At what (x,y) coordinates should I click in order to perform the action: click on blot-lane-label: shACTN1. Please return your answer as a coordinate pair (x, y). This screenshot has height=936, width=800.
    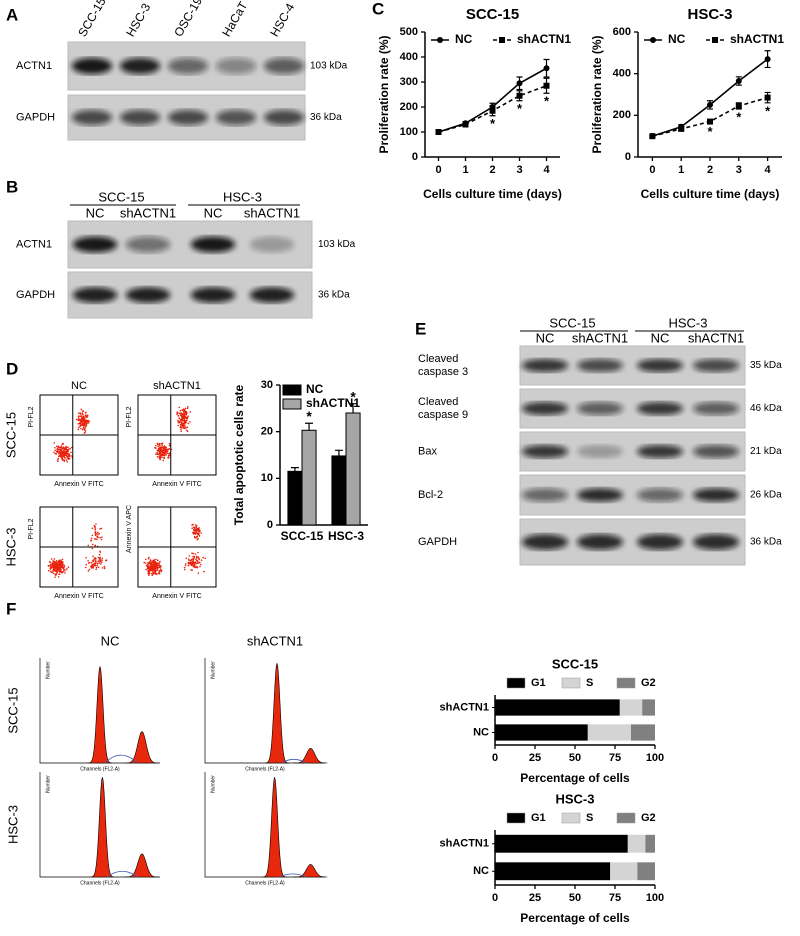
    Looking at the image, I should click on (148, 212).